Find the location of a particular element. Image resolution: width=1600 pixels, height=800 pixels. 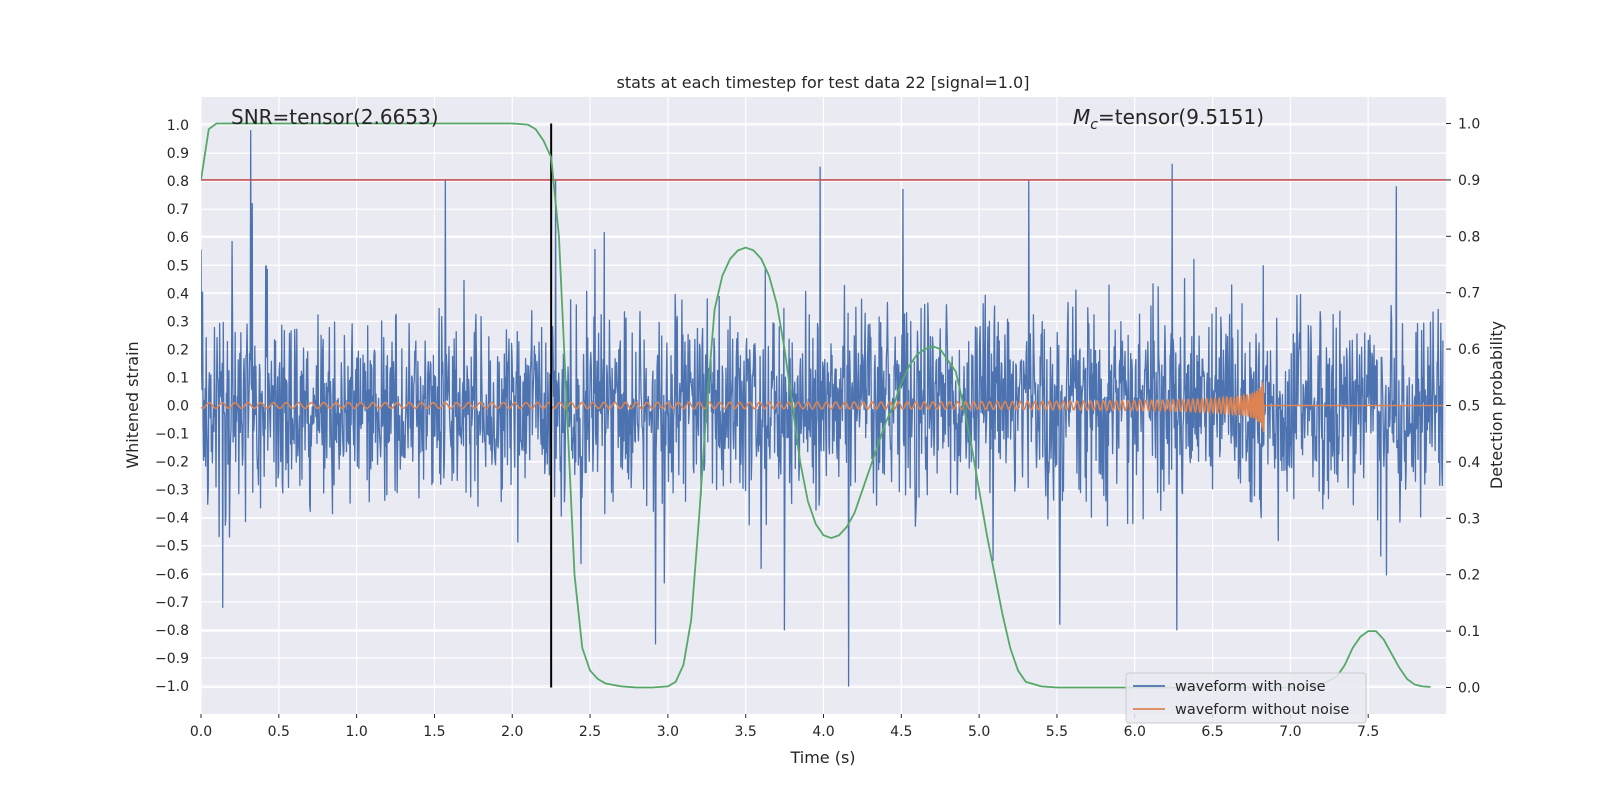

x-tick-label: 4.0 is located at coordinates (823, 732).